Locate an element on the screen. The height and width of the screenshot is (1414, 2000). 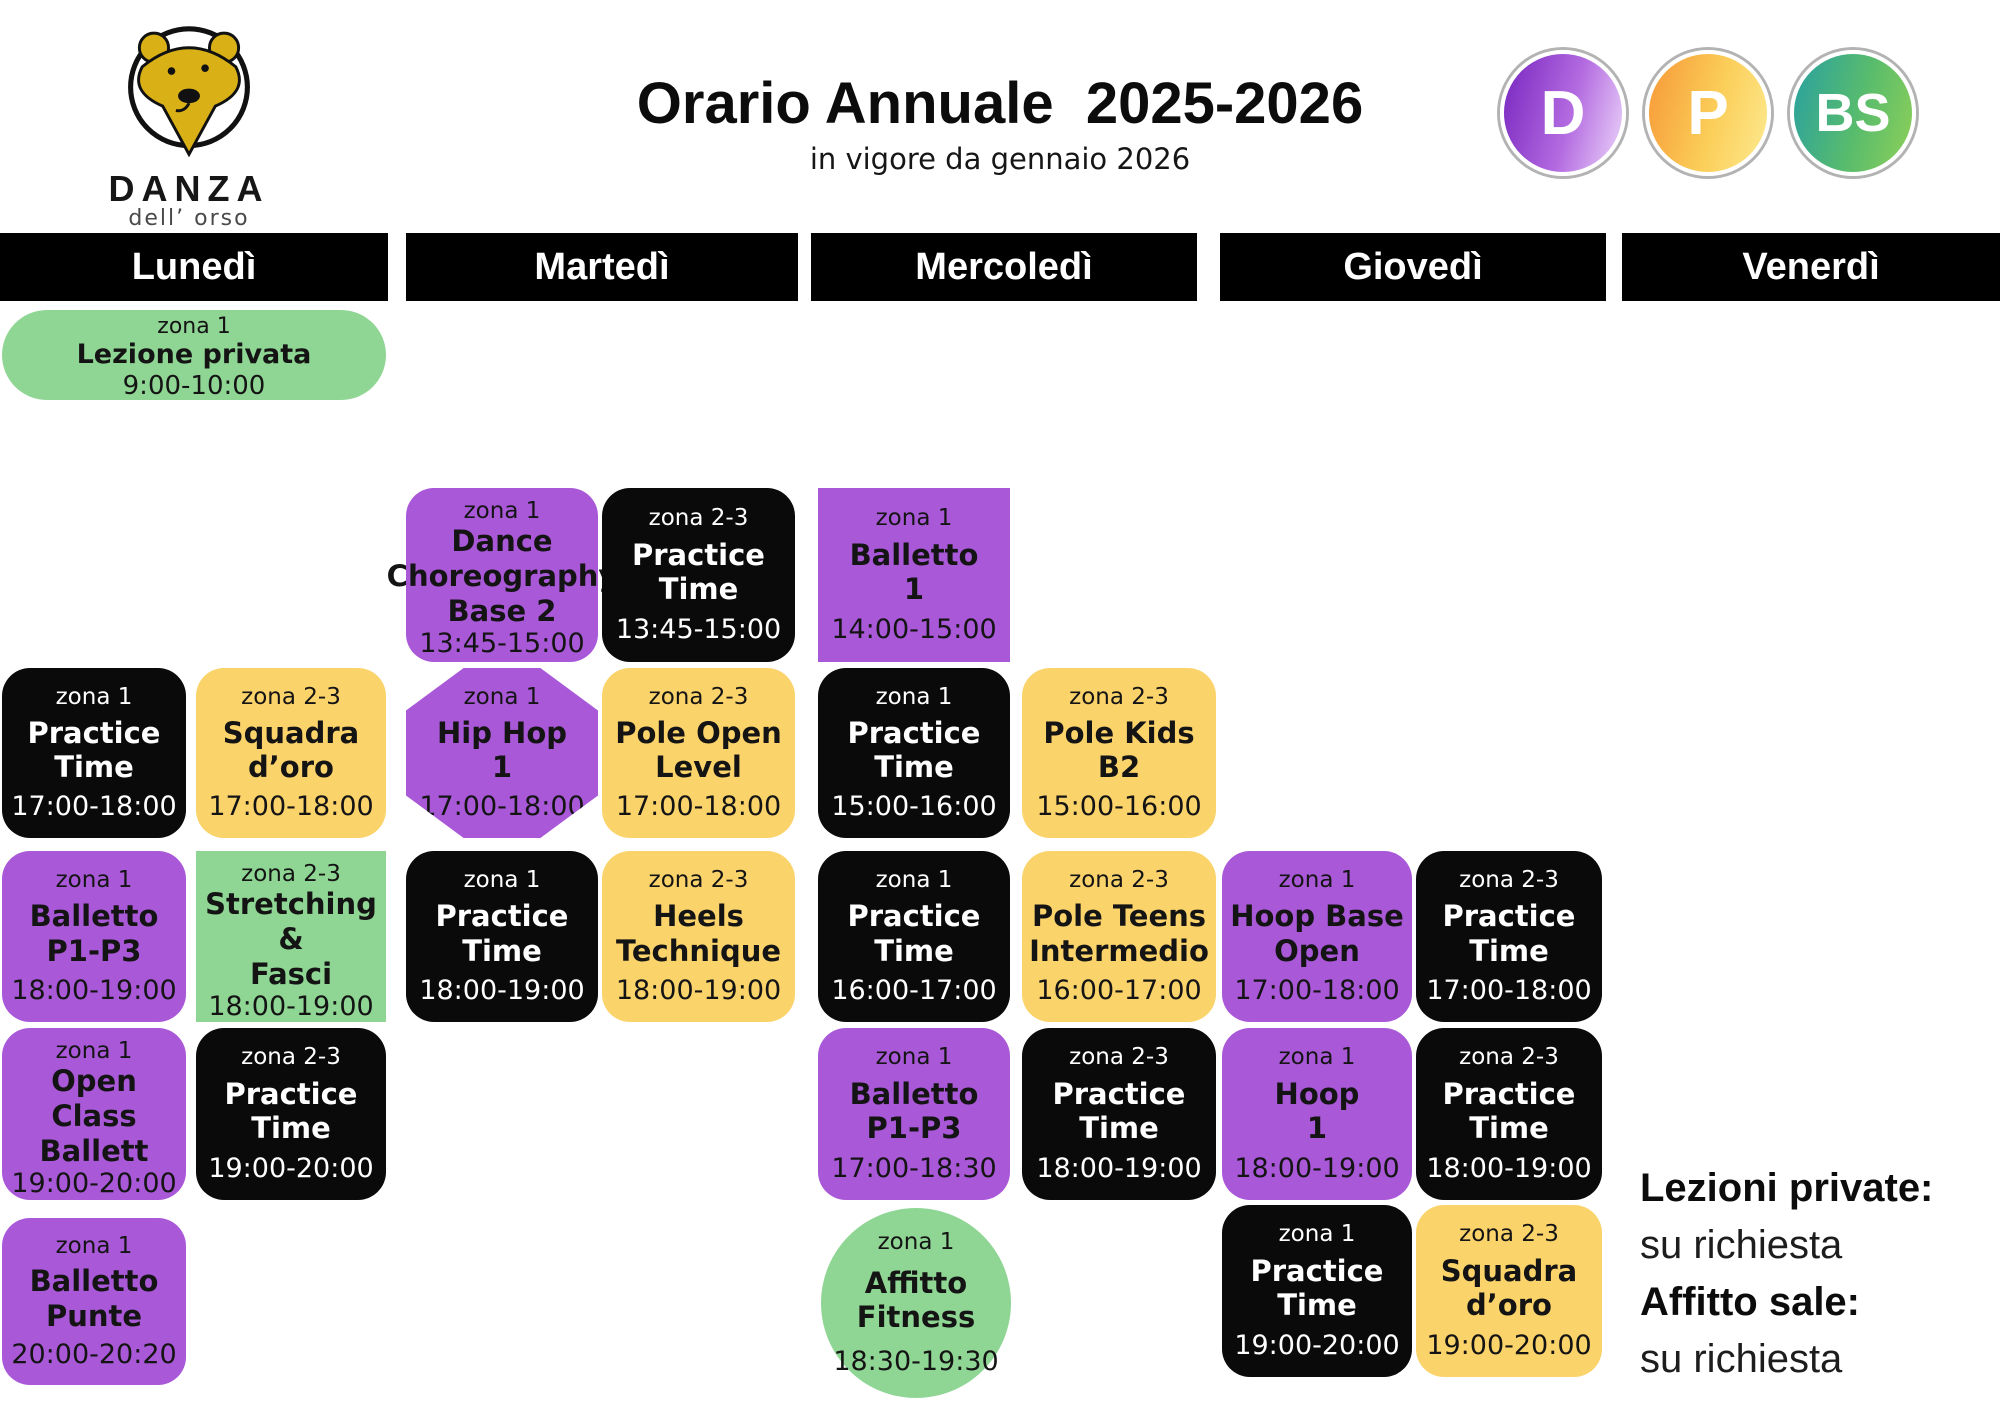
schedule-card: zona 2-3 Pole Kids B2 15:00-16:00 is located at coordinates (1119, 753).